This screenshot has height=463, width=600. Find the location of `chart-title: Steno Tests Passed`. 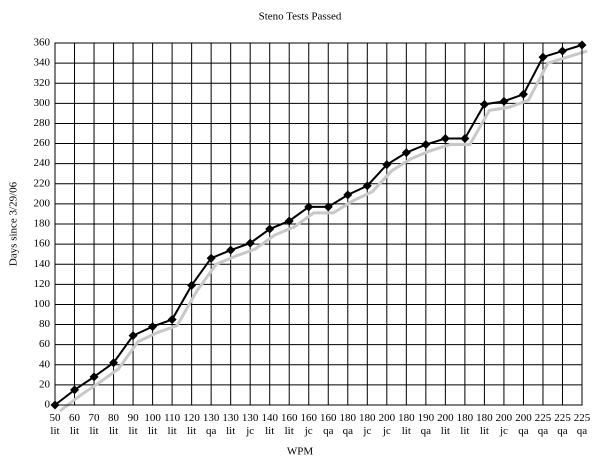

chart-title: Steno Tests Passed is located at coordinates (300, 17).